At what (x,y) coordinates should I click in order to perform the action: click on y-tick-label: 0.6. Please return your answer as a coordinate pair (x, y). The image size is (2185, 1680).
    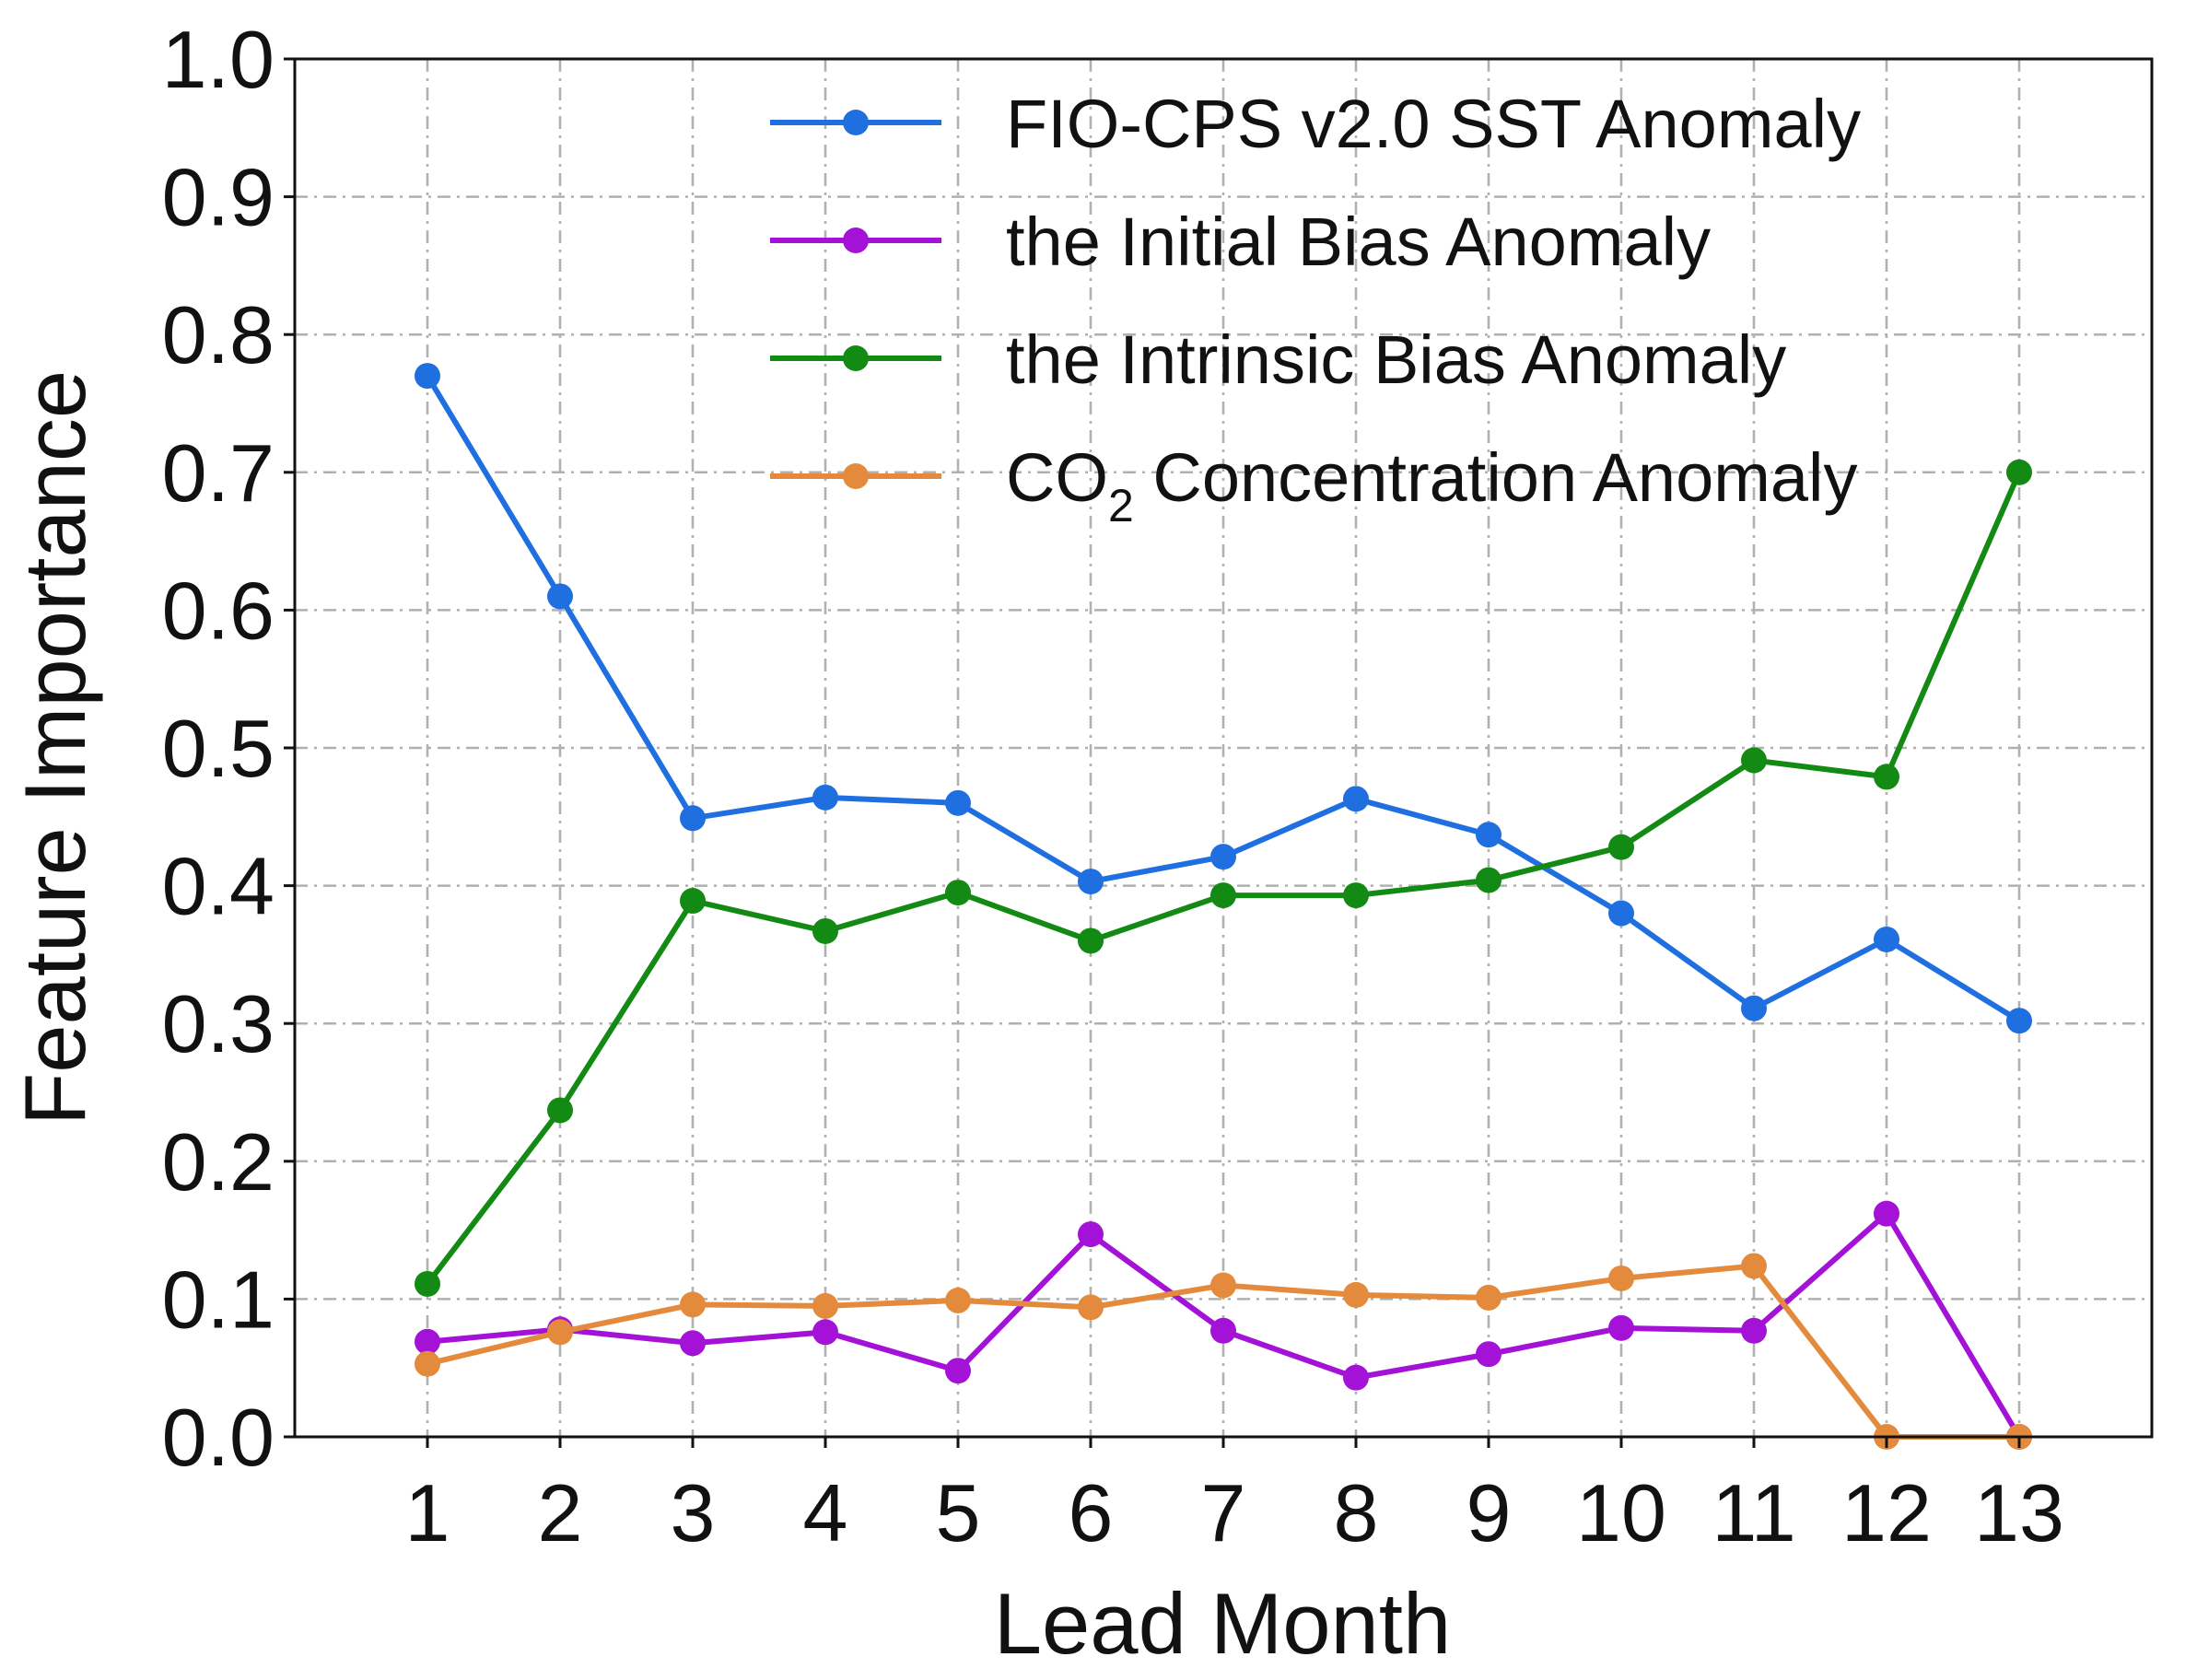
    Looking at the image, I should click on (219, 610).